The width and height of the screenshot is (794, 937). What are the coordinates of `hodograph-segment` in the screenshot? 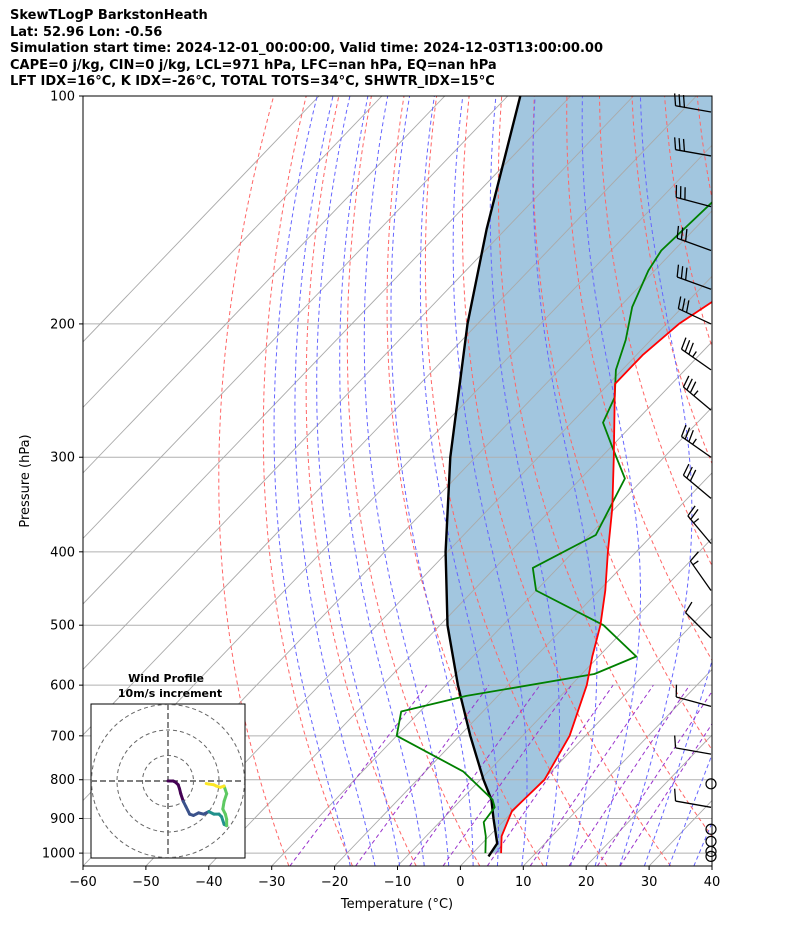 It's located at (207, 784).